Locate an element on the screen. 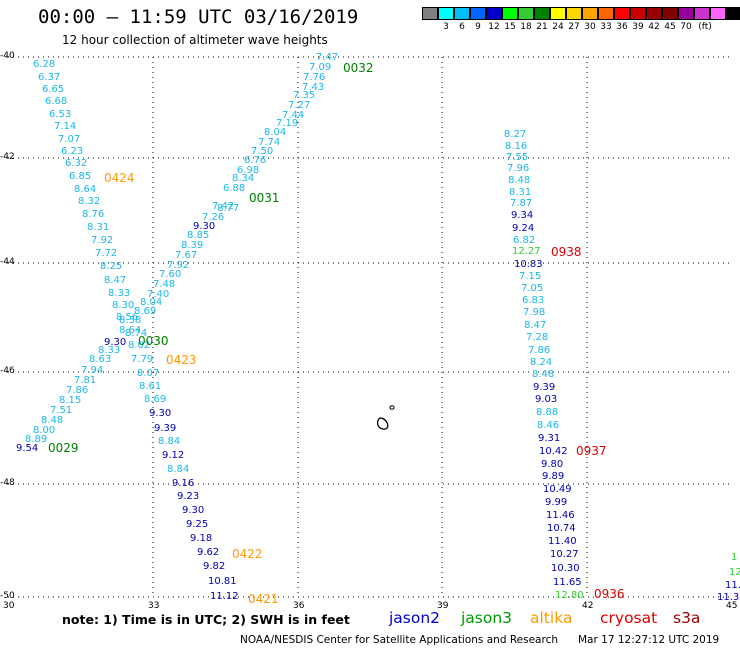  wave-height-value: 7.28 is located at coordinates (537, 337).